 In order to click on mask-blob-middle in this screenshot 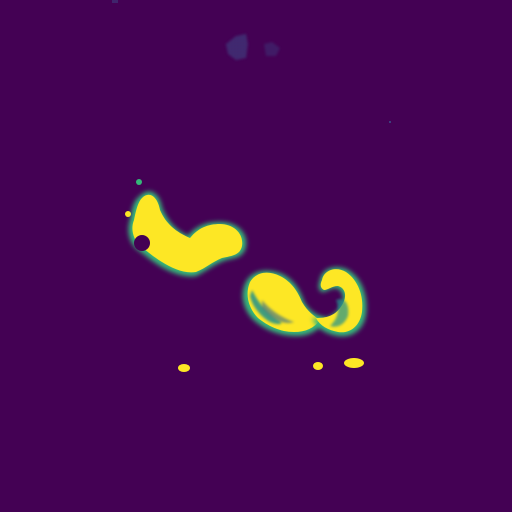, I will do `click(284, 303)`.